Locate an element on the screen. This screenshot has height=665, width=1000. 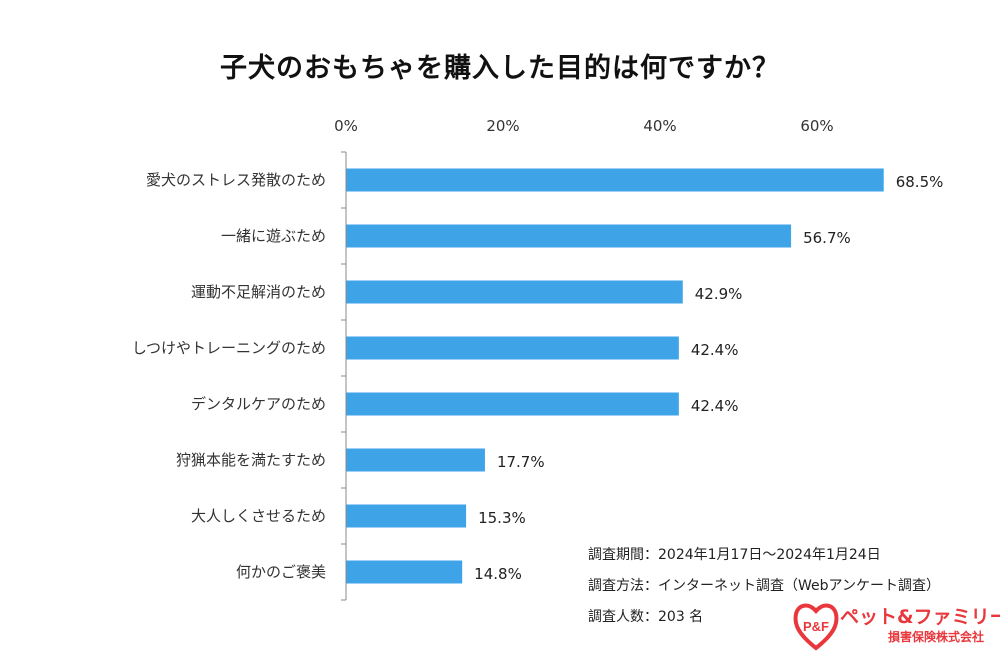
x-axis-ticks: 0% 20% 40% 60% is located at coordinates (584, 126).